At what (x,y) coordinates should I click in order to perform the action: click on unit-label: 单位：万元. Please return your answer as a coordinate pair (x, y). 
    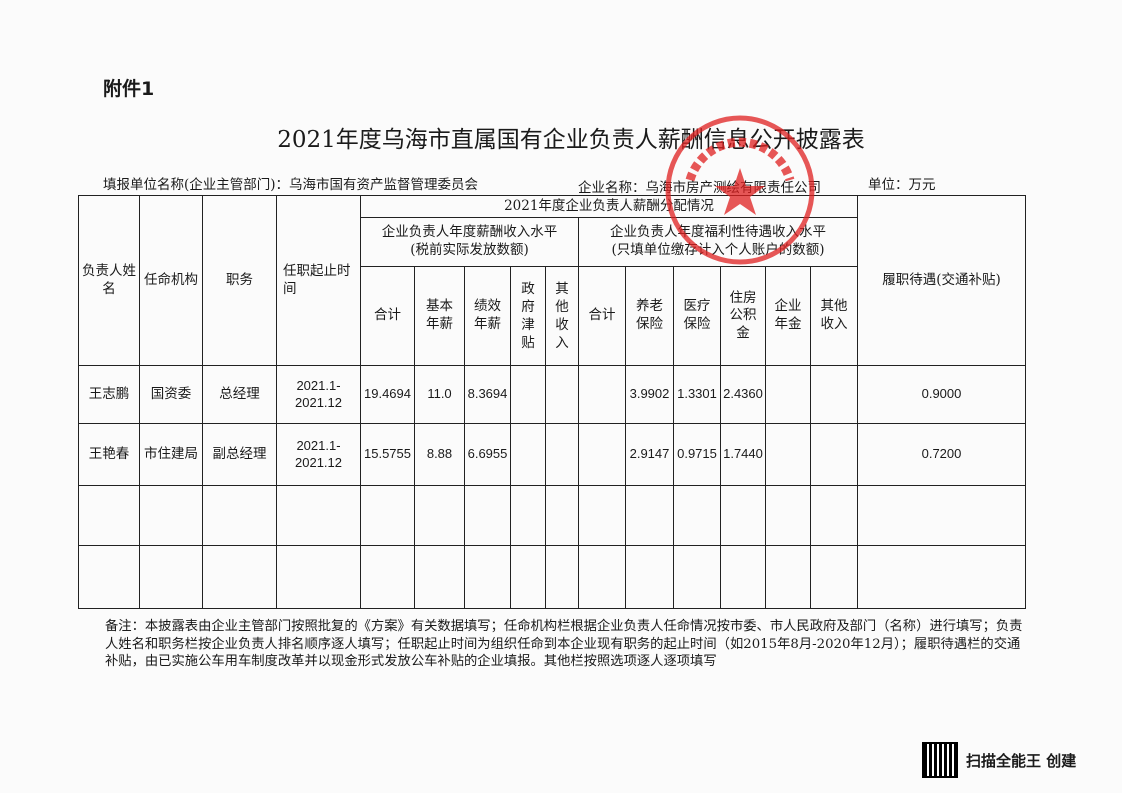
    Looking at the image, I should click on (902, 185).